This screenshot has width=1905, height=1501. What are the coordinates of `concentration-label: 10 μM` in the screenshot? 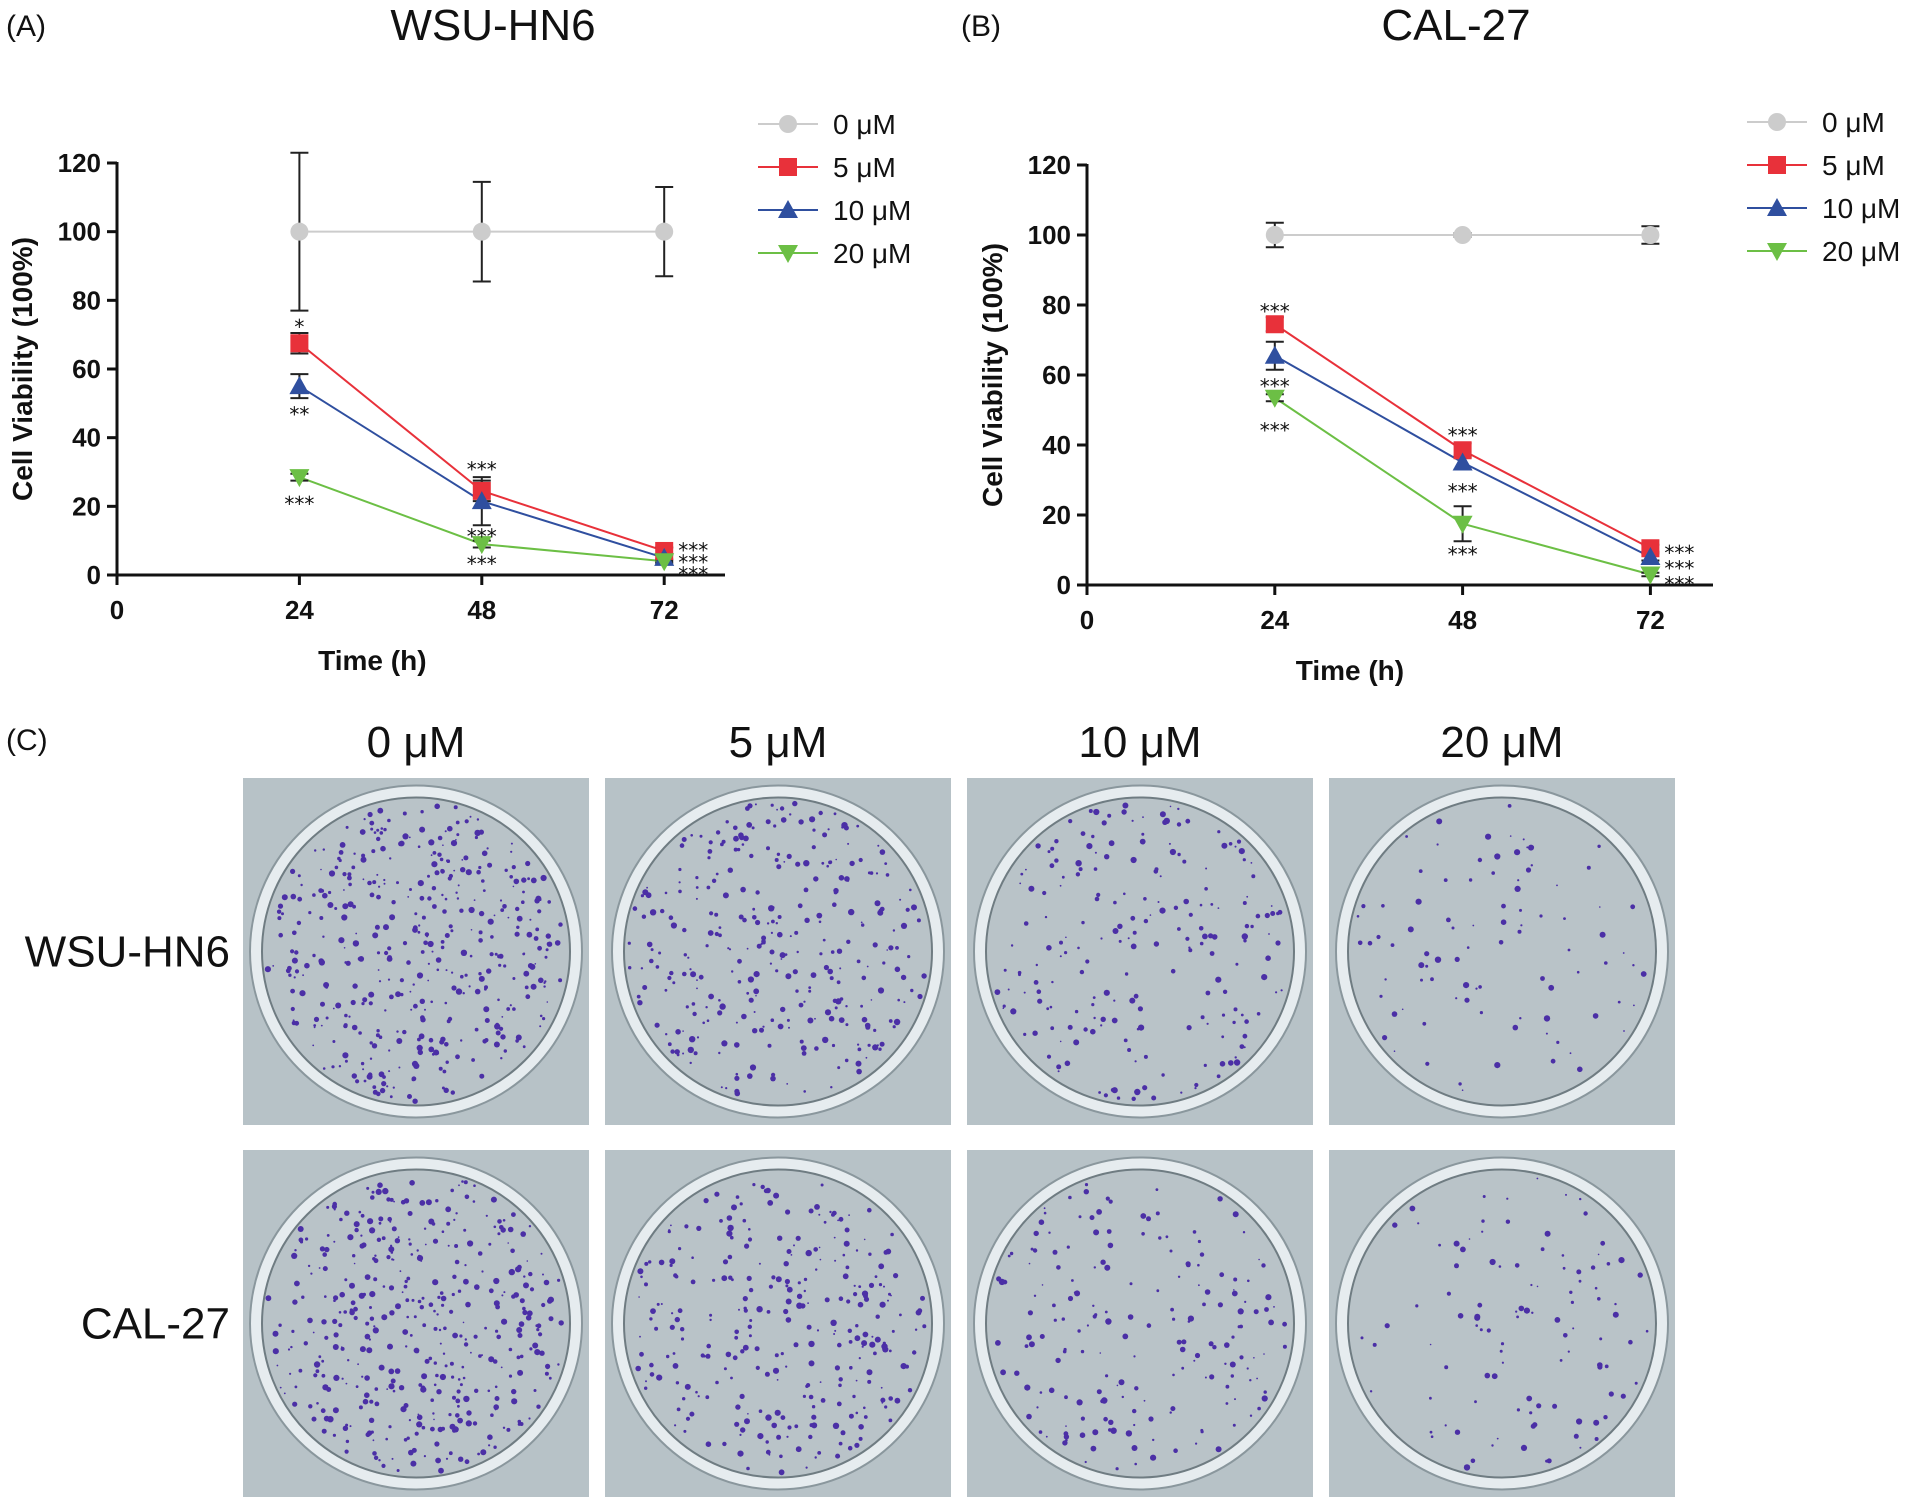 It's located at (1139, 742).